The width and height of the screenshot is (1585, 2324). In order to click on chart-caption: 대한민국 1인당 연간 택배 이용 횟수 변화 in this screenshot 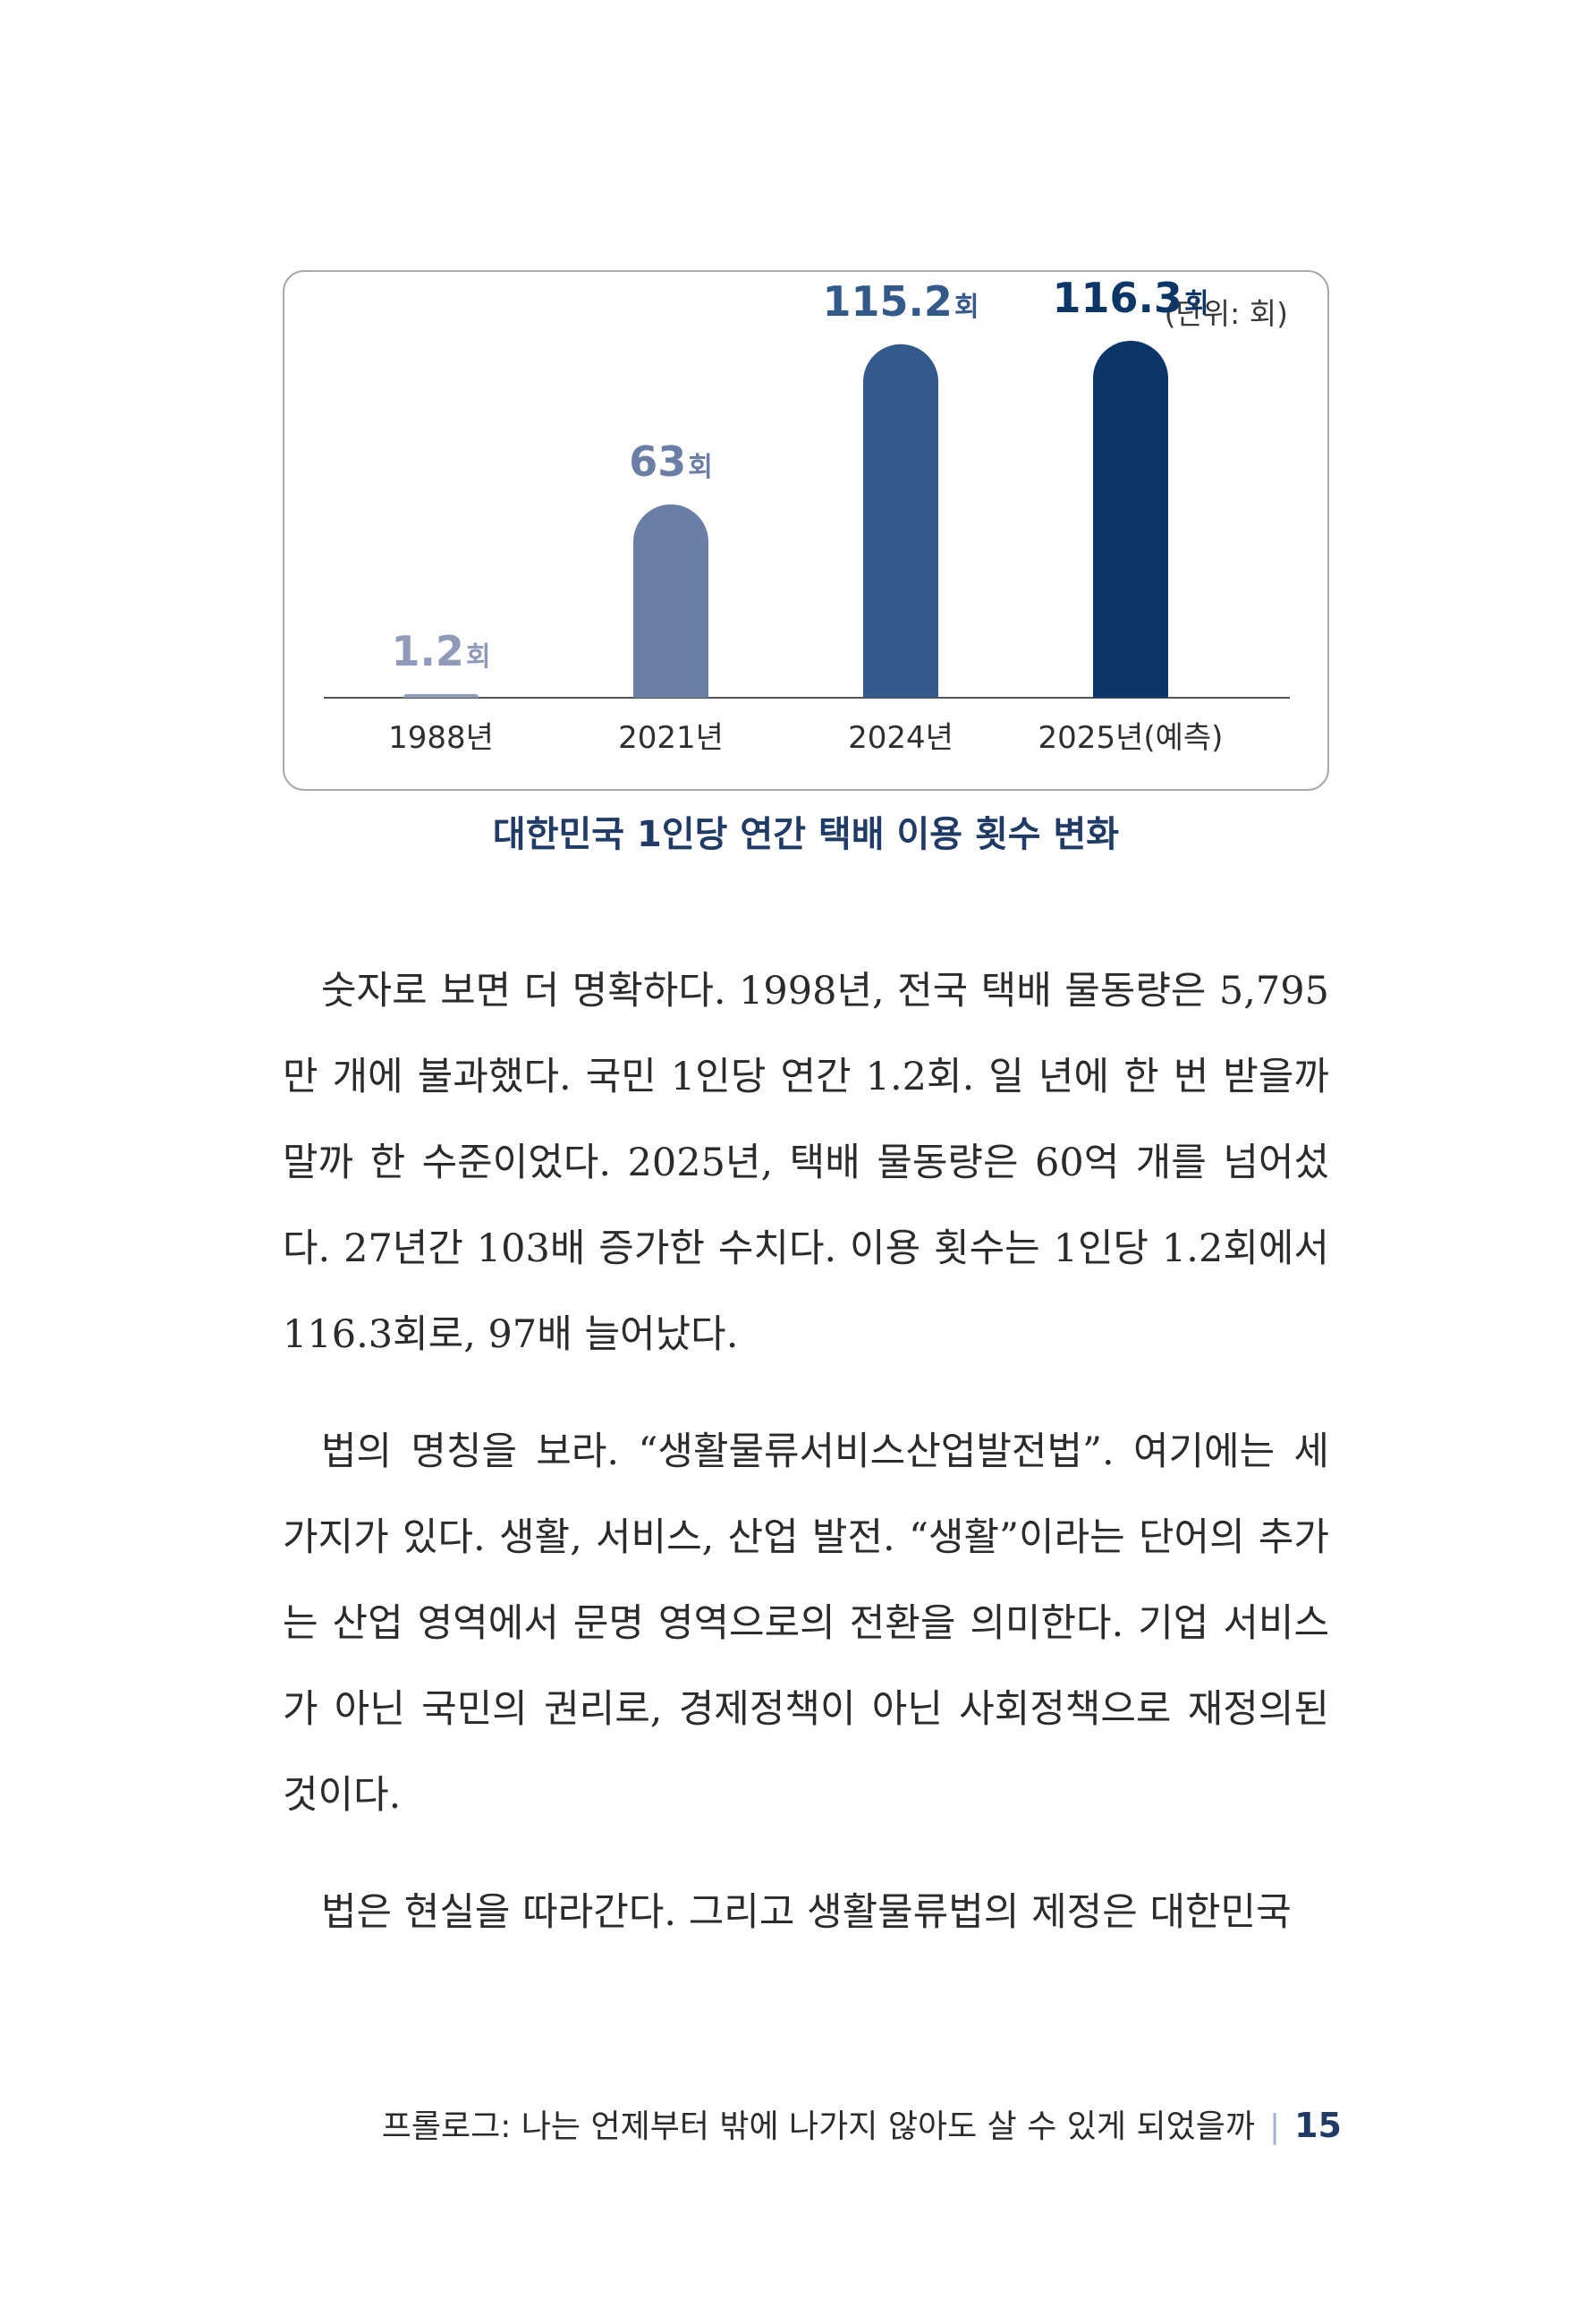, I will do `click(806, 834)`.